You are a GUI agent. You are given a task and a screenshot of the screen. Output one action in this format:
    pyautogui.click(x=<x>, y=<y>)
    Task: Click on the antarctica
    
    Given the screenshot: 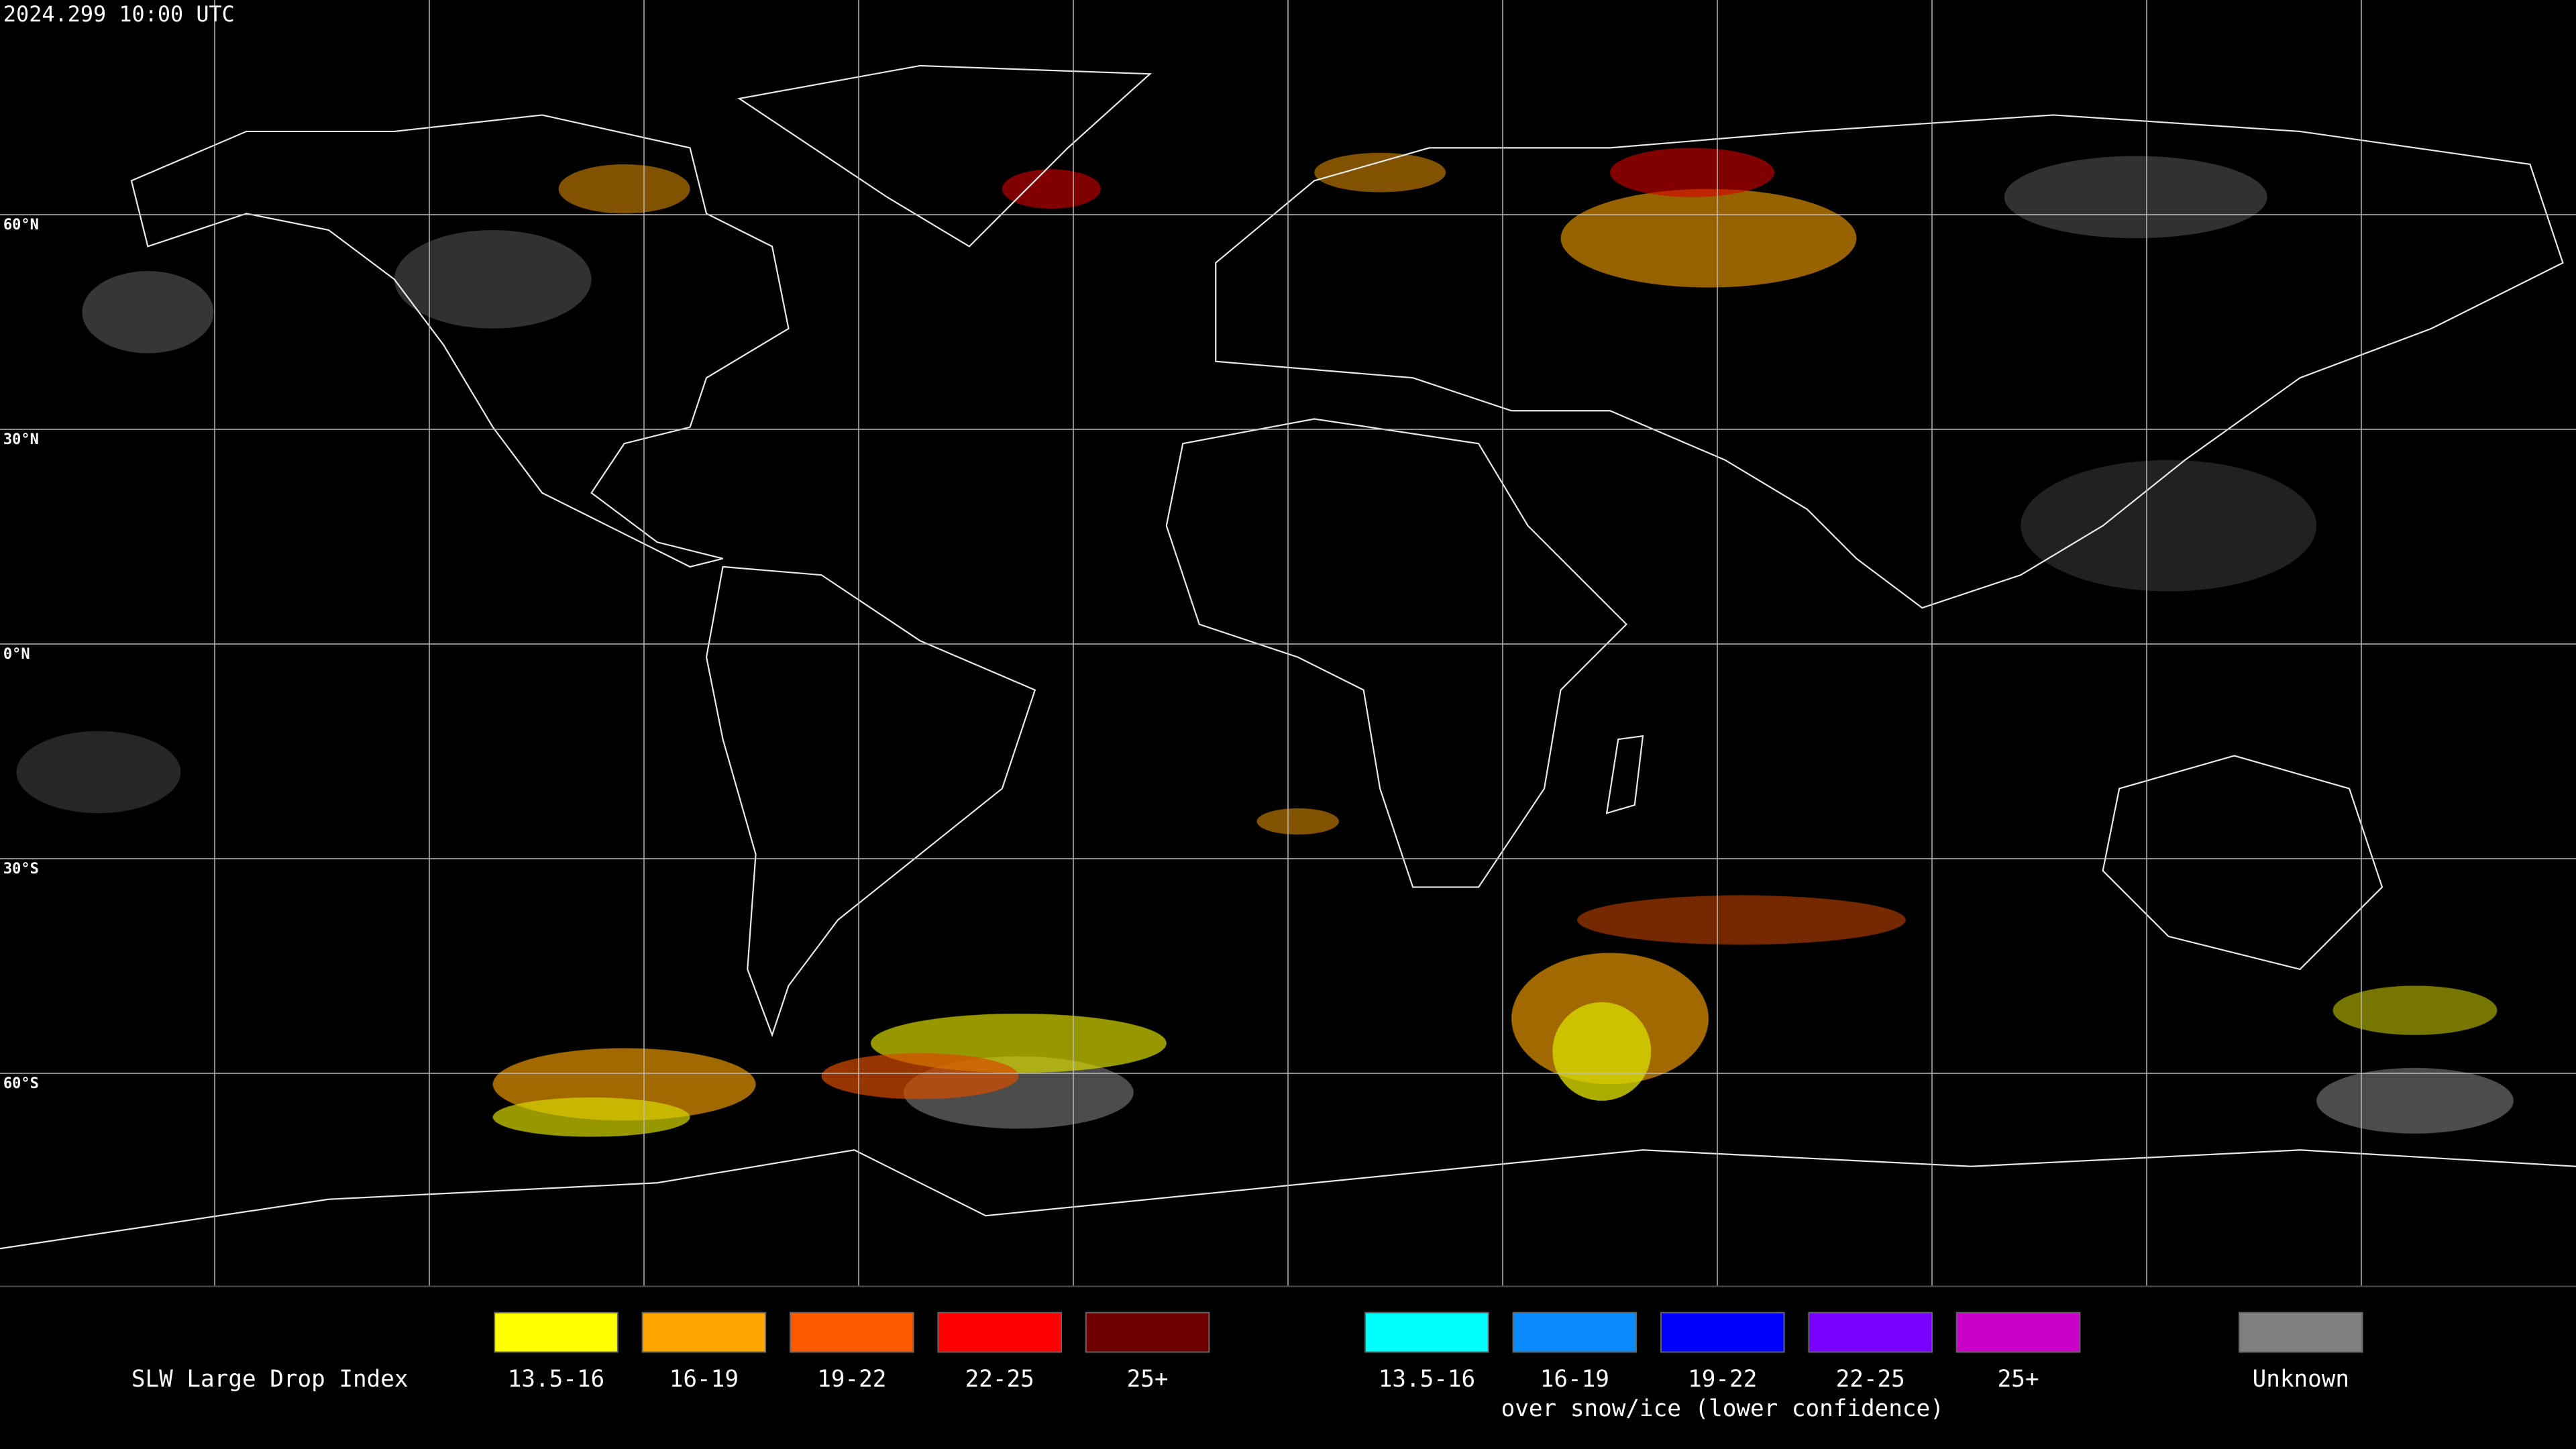 What is the action you would take?
    pyautogui.click(x=1288, y=1199)
    